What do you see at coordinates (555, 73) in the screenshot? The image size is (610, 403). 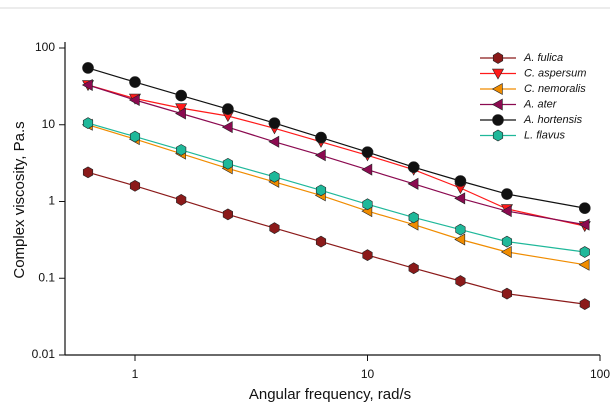 I see `legend-label: C. aspersum` at bounding box center [555, 73].